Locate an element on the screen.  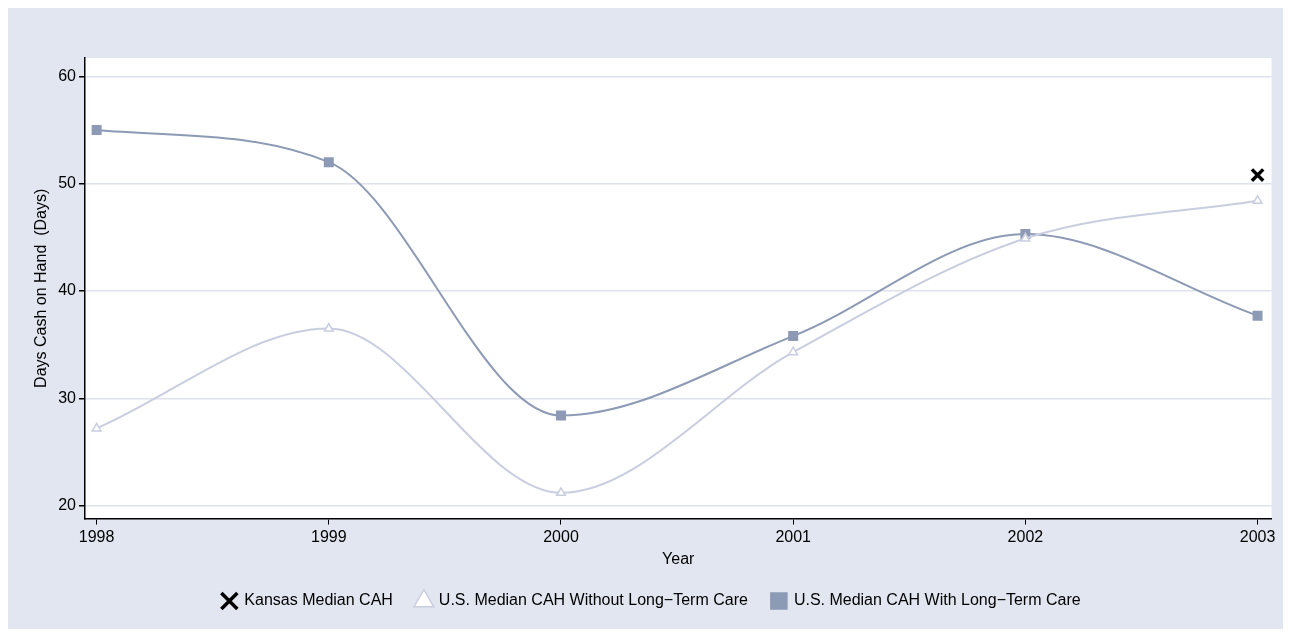
y-axis-title: Days Cash on Hand (Days) is located at coordinates (41, 288).